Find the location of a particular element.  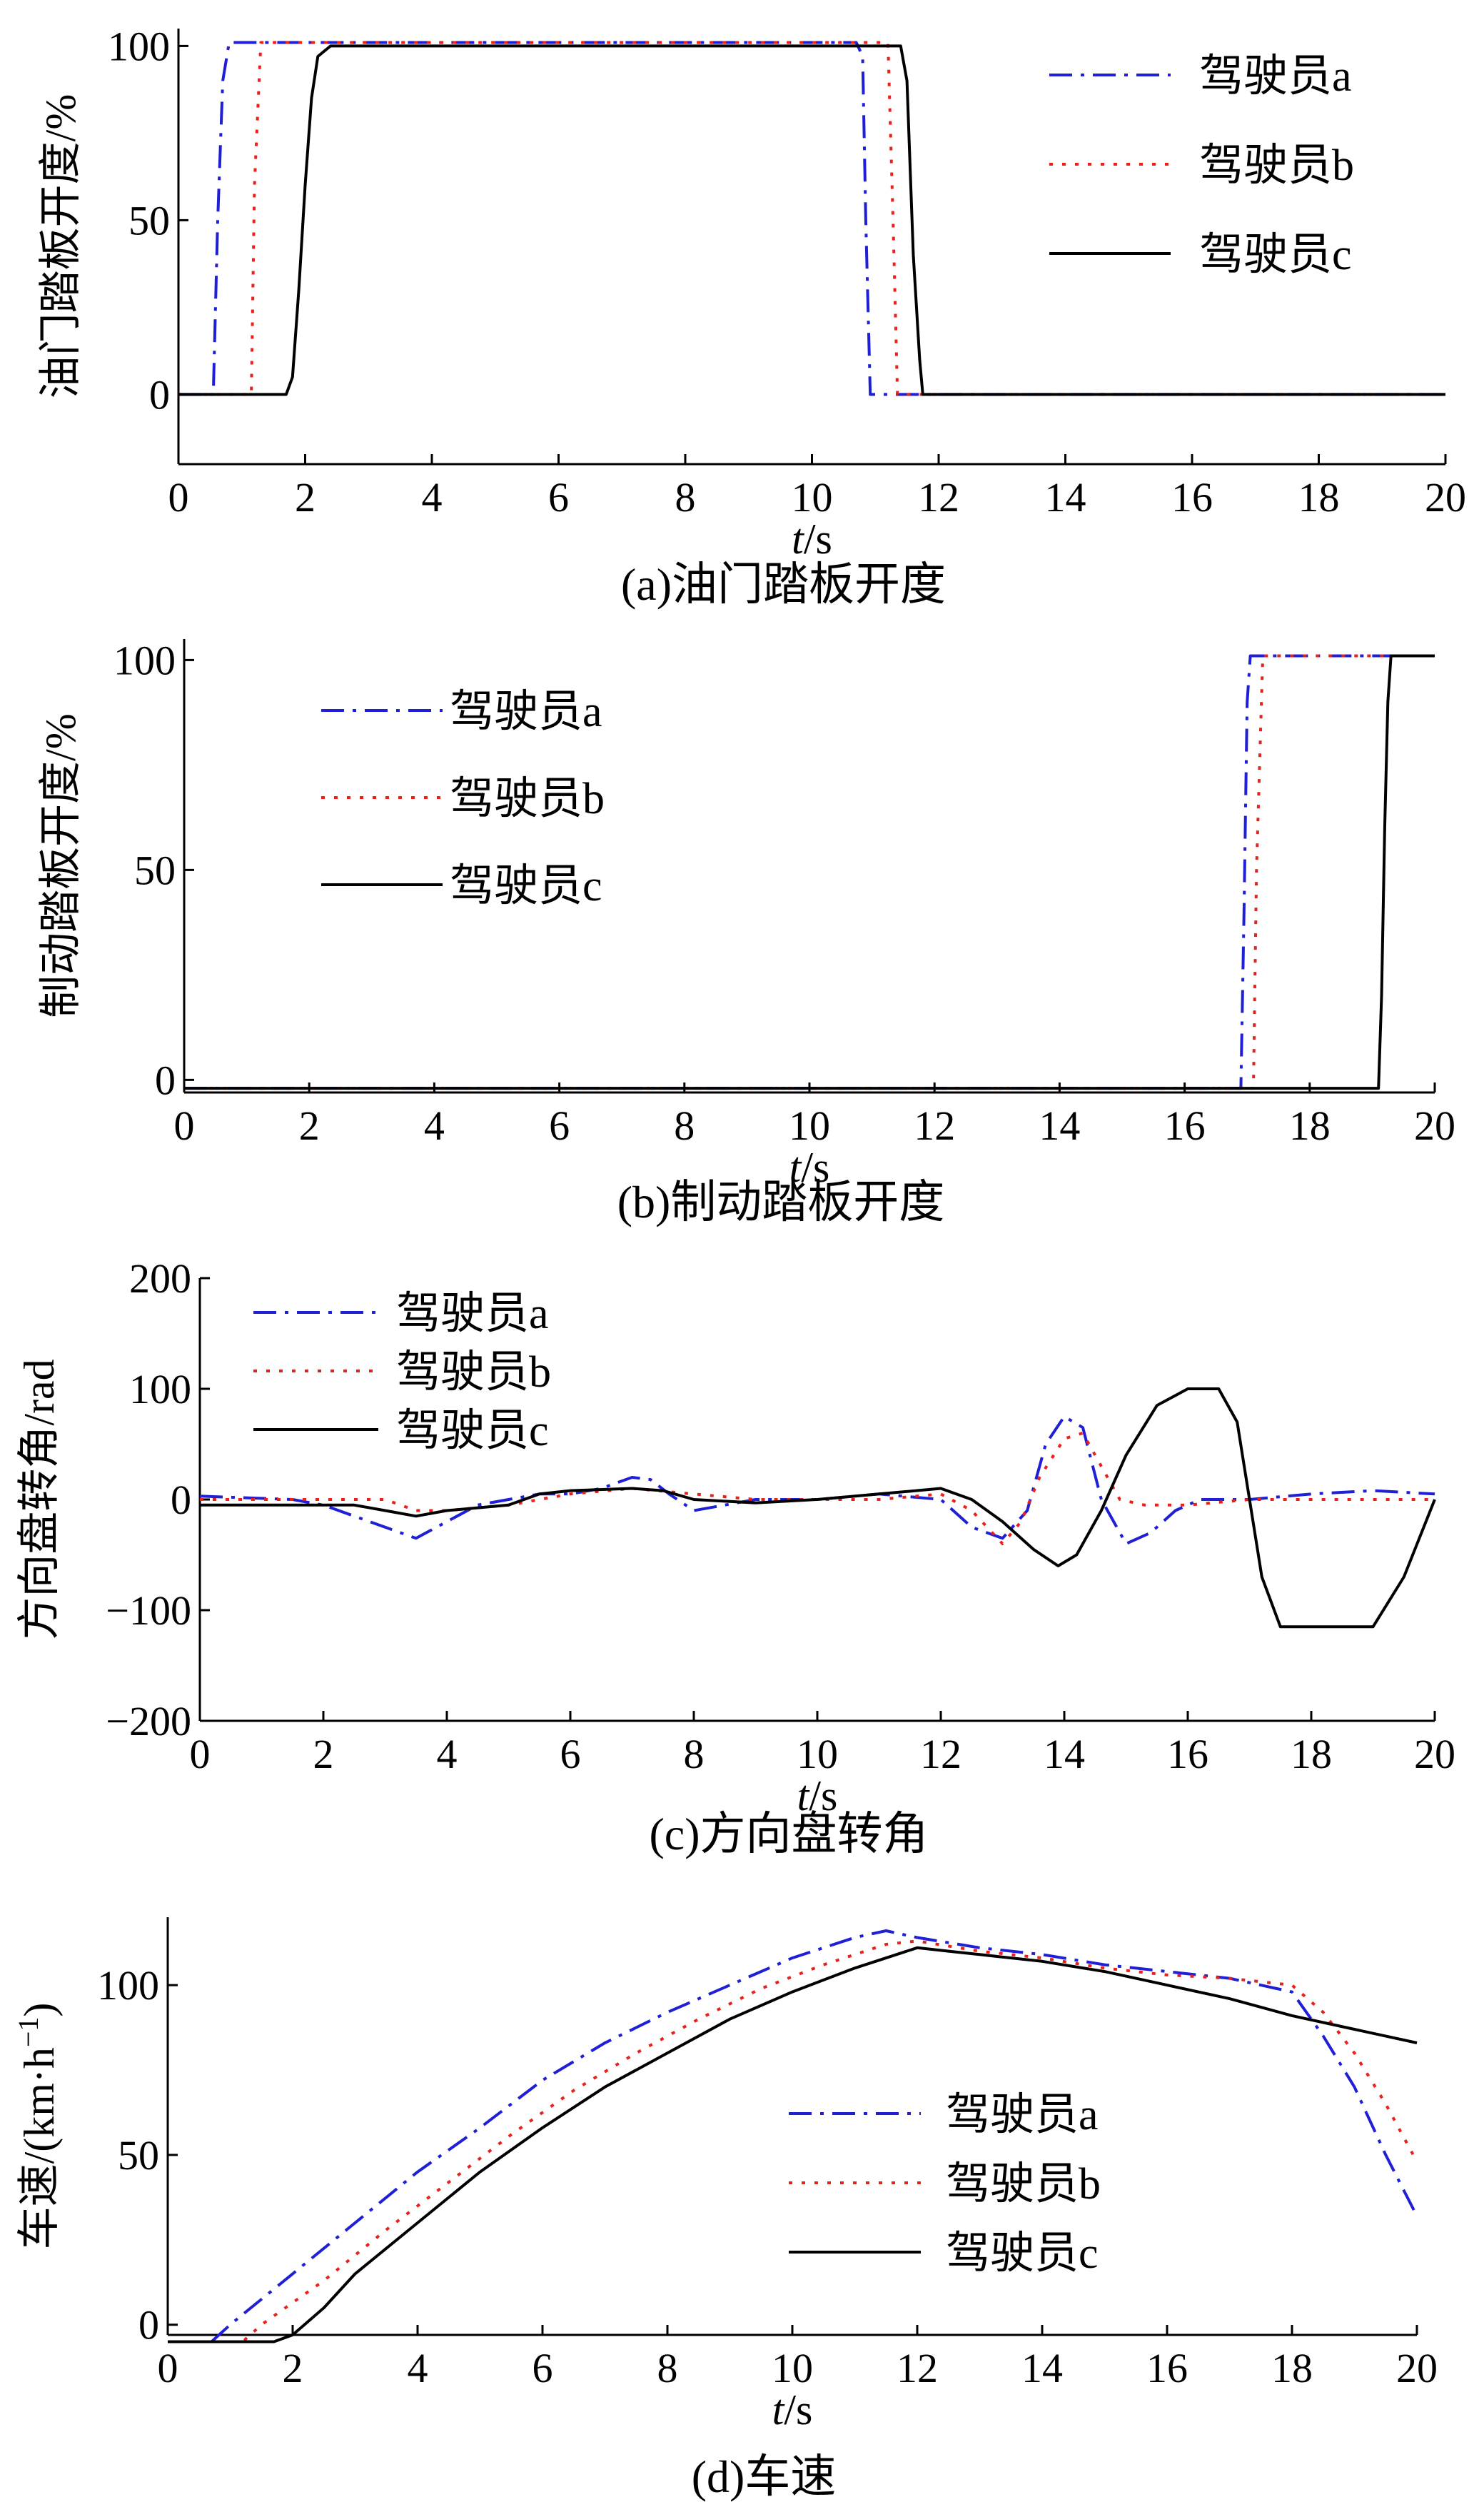

y-tick-label: 200 is located at coordinates (160, 1278).